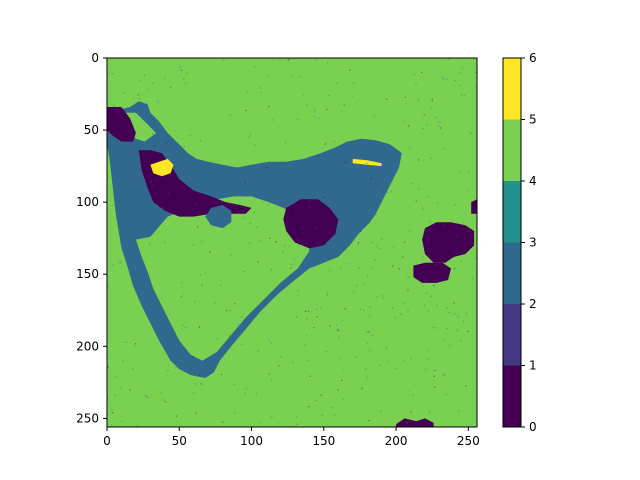 This screenshot has width=640, height=480. What do you see at coordinates (162, 167) in the screenshot?
I see `region-bright-spot` at bounding box center [162, 167].